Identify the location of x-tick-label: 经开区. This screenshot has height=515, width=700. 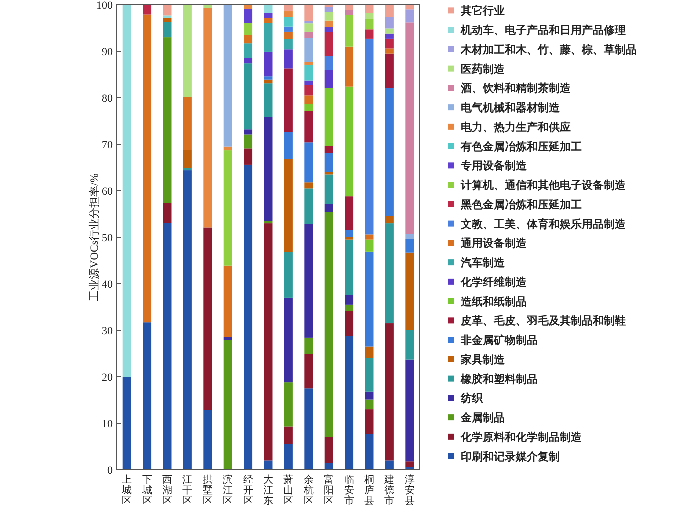
(248, 490).